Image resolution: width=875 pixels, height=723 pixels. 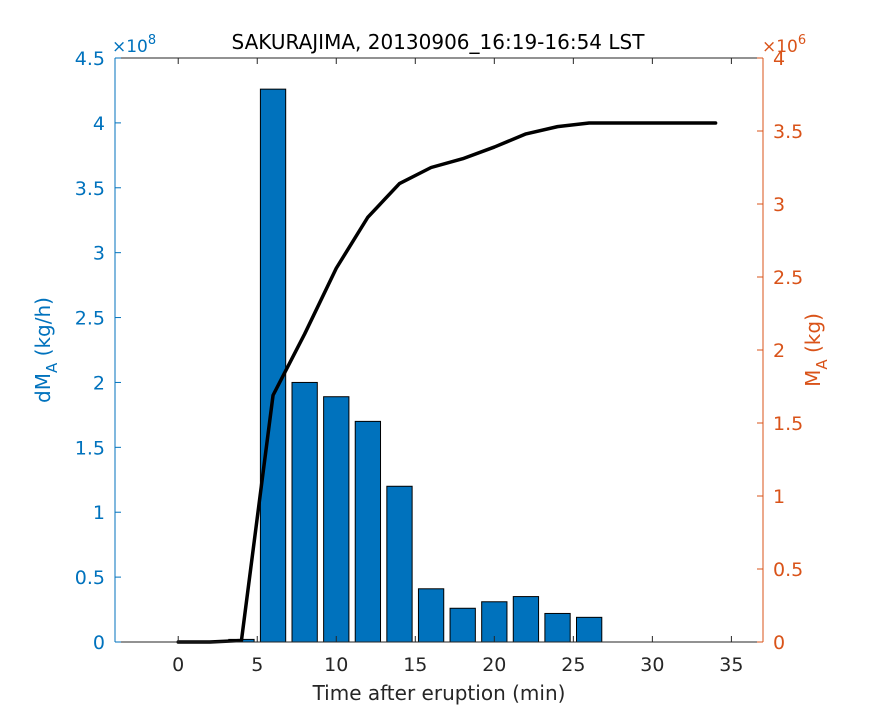 What do you see at coordinates (99, 643) in the screenshot?
I see `left-tick-label: 0` at bounding box center [99, 643].